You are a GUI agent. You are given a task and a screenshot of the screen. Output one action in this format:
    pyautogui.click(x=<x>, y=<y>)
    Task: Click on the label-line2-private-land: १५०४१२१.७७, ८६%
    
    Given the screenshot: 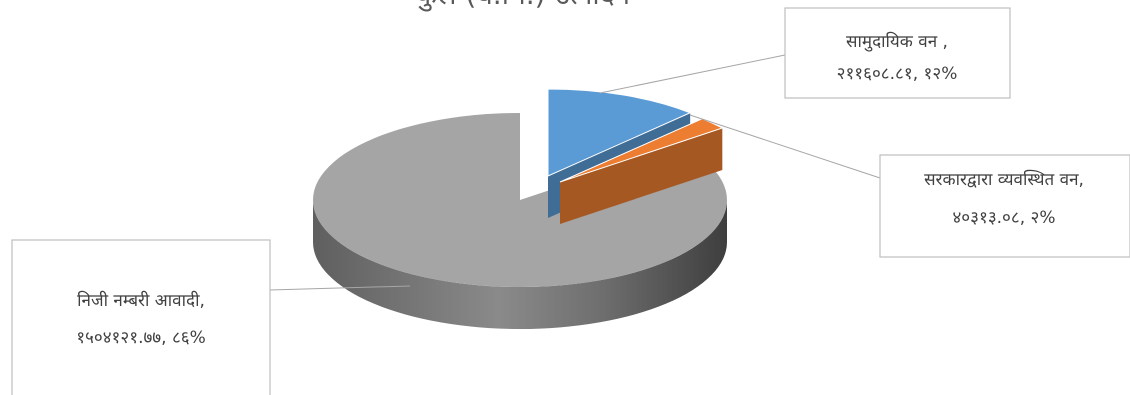 What is the action you would take?
    pyautogui.click(x=141, y=338)
    